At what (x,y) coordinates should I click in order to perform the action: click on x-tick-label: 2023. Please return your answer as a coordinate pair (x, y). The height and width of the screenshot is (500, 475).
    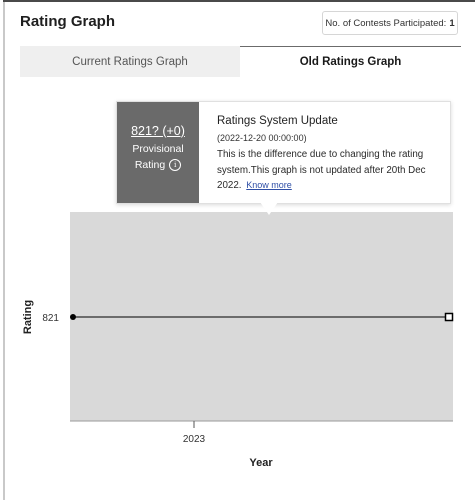
    Looking at the image, I should click on (194, 439).